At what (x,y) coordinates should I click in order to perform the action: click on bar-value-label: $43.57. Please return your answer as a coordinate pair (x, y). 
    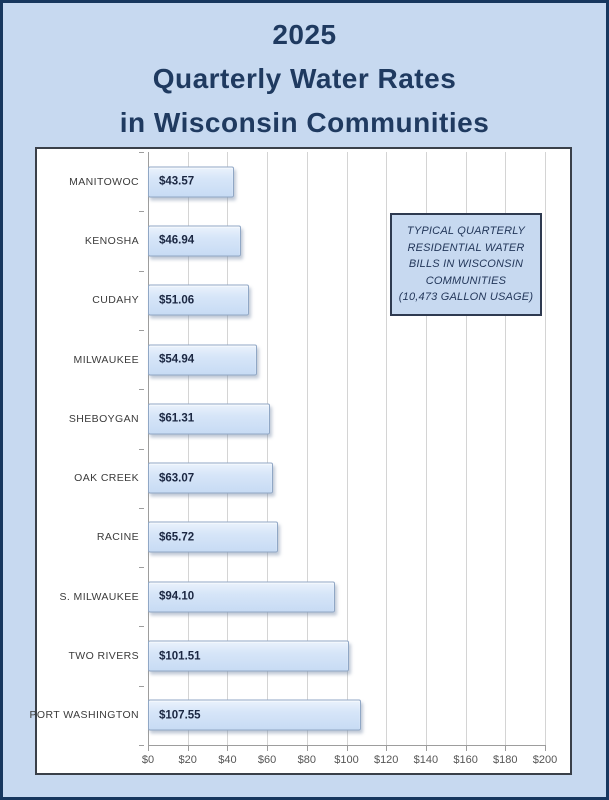
    Looking at the image, I should click on (177, 181).